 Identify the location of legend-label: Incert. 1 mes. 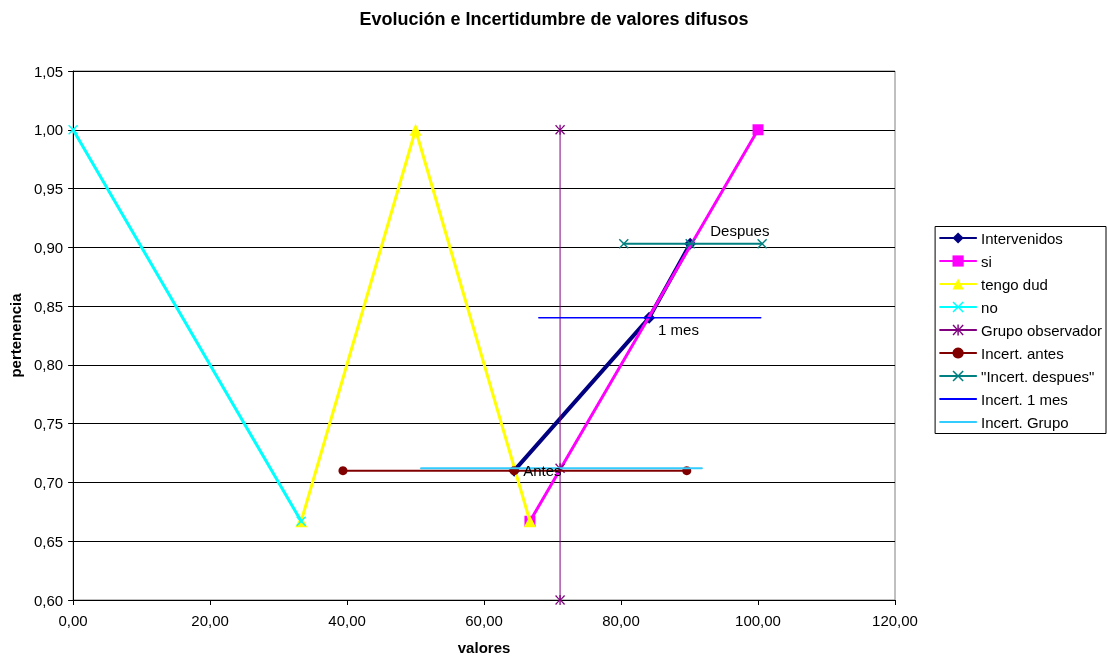
(1024, 399).